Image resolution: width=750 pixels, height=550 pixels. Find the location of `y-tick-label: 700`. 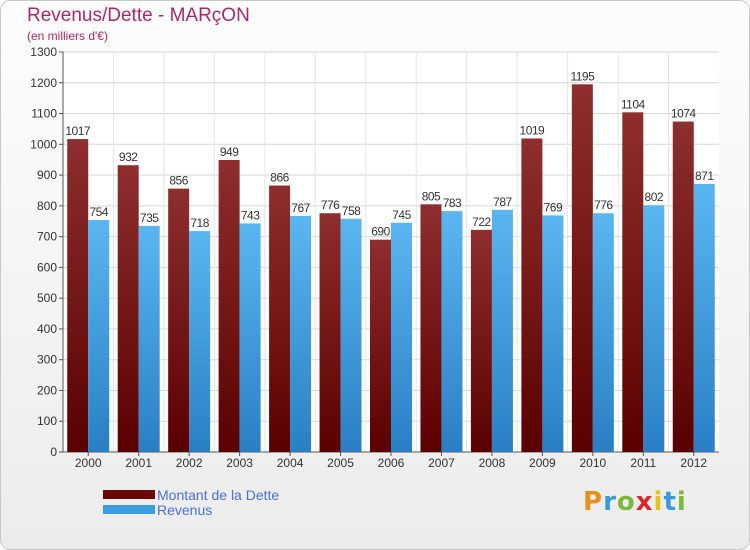

y-tick-label: 700 is located at coordinates (47, 237).